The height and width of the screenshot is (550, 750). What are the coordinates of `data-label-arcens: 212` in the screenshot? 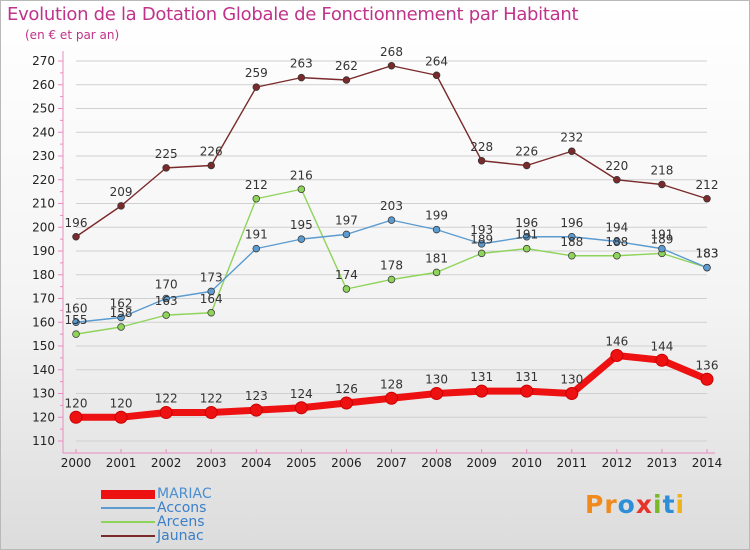 It's located at (256, 185).